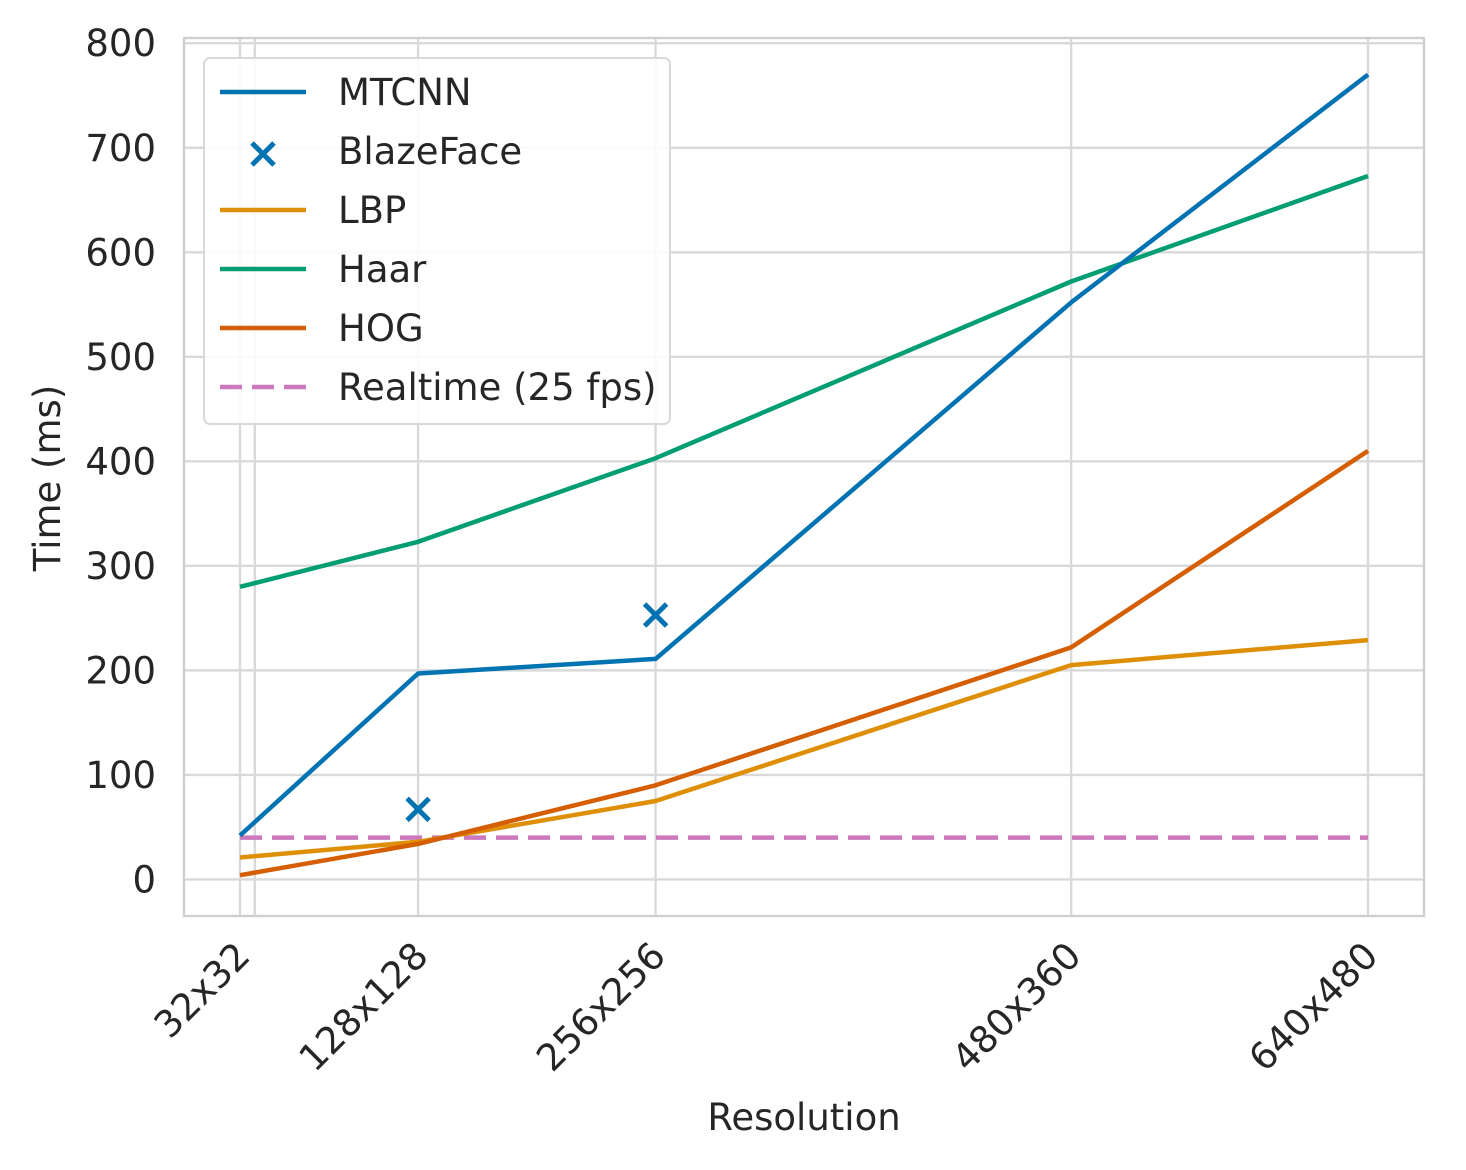  Describe the element at coordinates (497, 387) in the screenshot. I see `legend-label-realtime-25-fps: Realtime (25 fps)` at that location.